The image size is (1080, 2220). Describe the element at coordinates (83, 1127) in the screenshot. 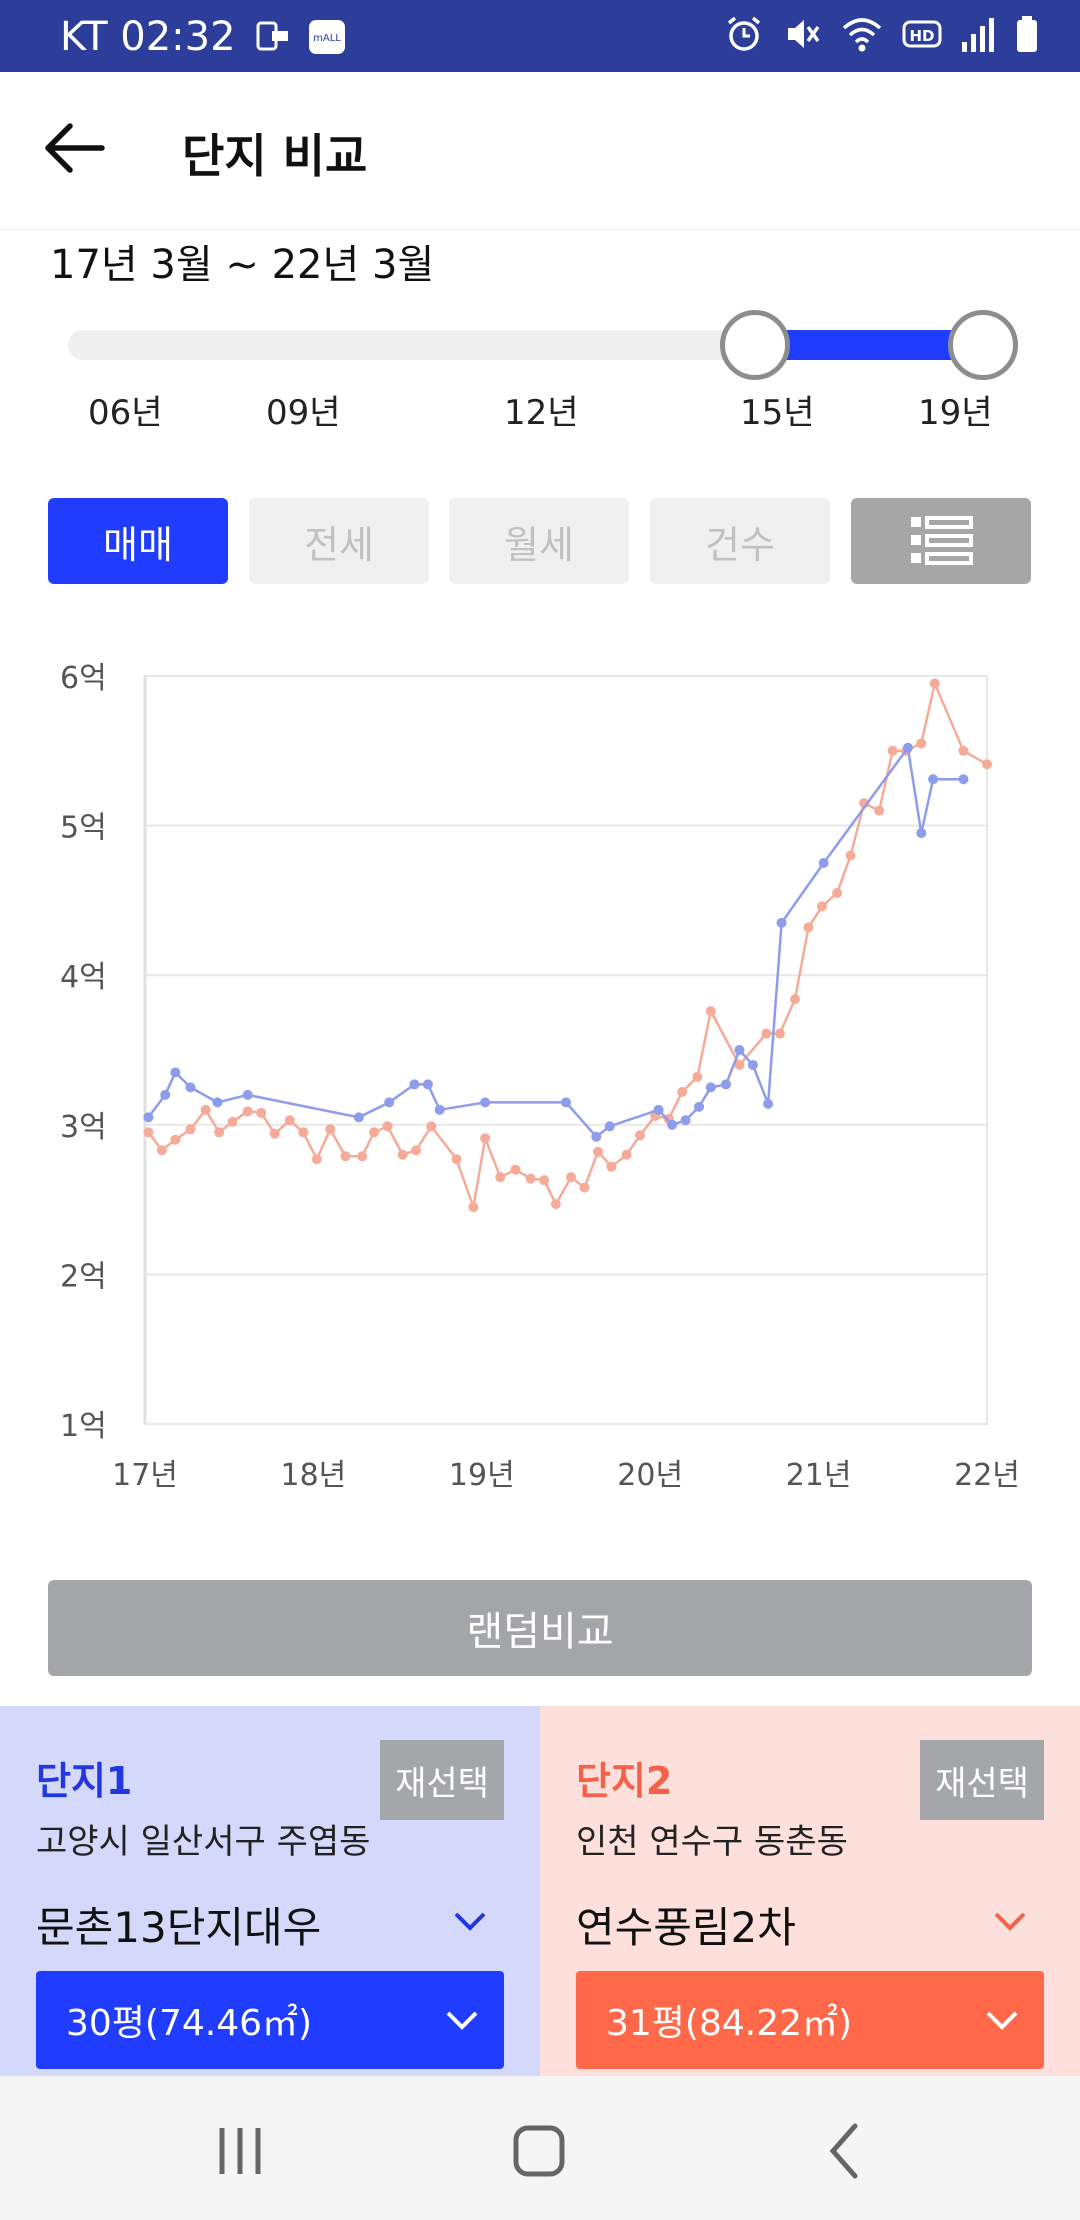

I see `y-tick-label: 3억` at that location.